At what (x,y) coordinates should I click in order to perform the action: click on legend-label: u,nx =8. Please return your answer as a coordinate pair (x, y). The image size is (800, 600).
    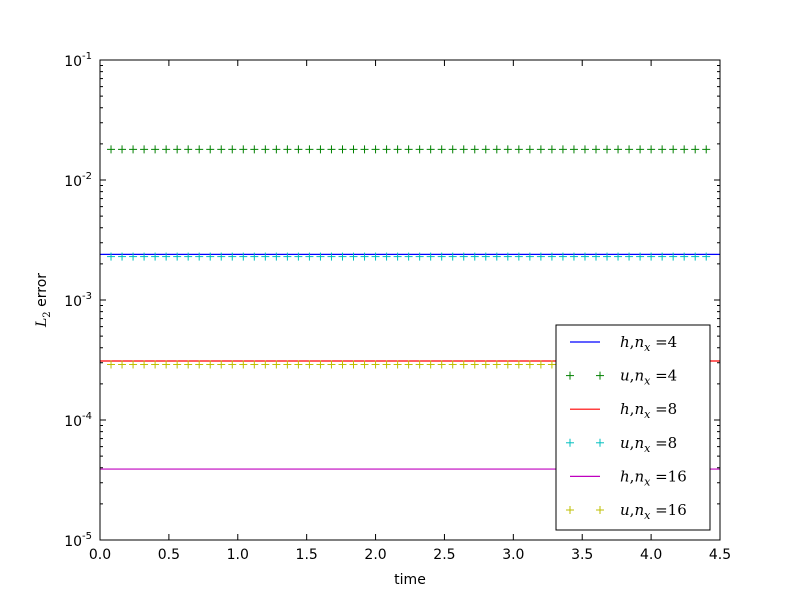
    Looking at the image, I should click on (648, 444).